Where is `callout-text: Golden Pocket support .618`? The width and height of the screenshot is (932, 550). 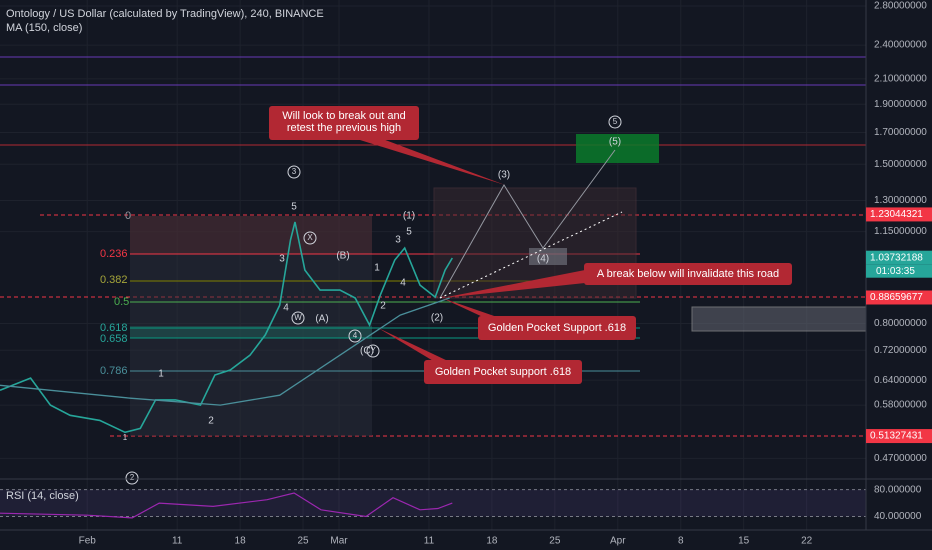
callout-text: Golden Pocket support .618 is located at coordinates (503, 372).